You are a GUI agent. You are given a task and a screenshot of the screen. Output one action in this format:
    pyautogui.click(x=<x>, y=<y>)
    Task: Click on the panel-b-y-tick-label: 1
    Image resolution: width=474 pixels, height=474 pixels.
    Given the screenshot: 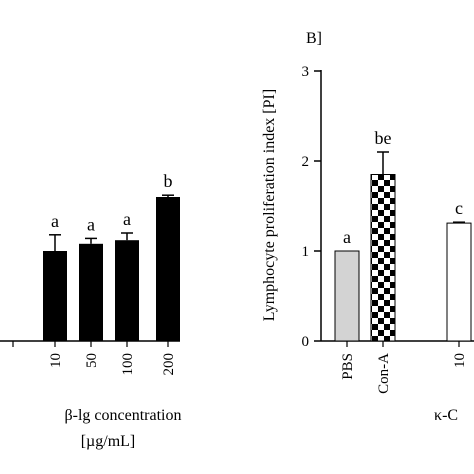 What is the action you would take?
    pyautogui.click(x=306, y=252)
    